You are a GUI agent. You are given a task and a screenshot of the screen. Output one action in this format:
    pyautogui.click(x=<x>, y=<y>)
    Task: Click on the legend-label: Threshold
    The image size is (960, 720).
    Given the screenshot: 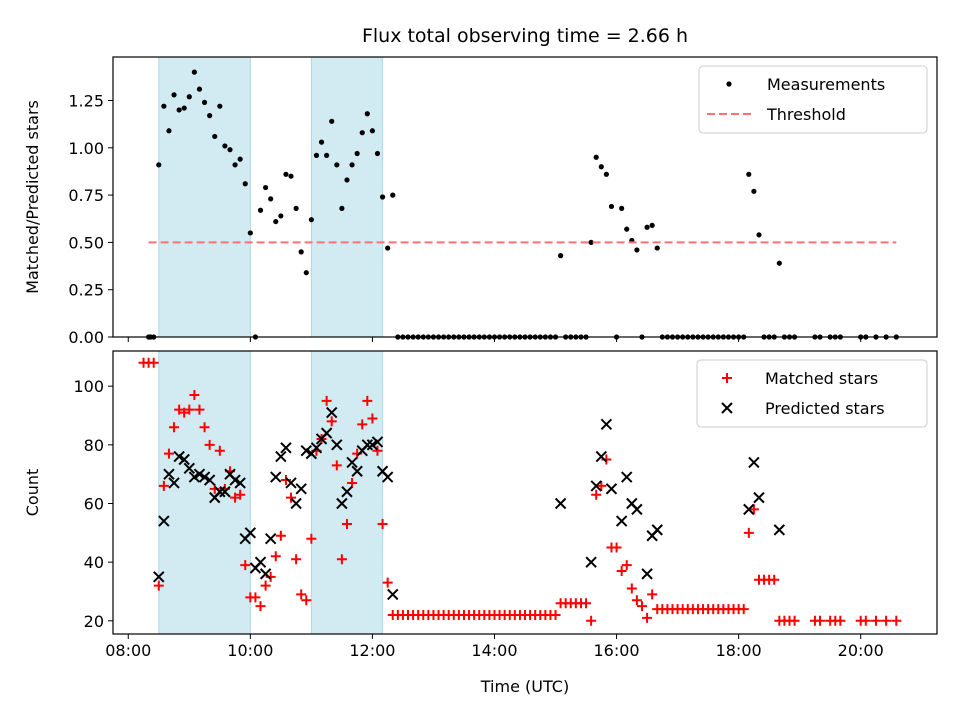 What is the action you would take?
    pyautogui.click(x=806, y=114)
    